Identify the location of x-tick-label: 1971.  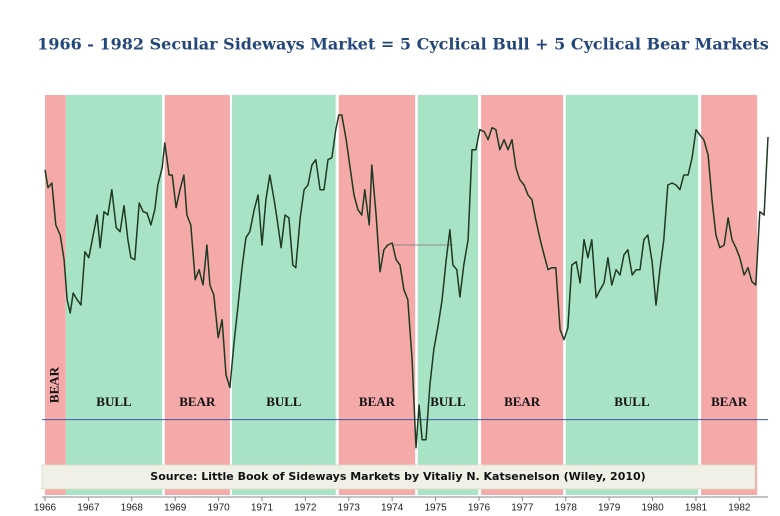
(262, 508).